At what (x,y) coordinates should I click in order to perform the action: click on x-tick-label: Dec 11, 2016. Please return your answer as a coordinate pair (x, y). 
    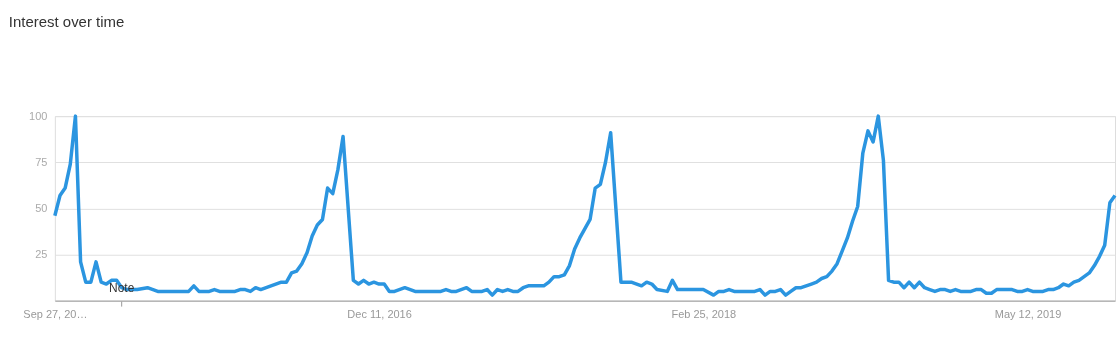
    Looking at the image, I should click on (379, 314).